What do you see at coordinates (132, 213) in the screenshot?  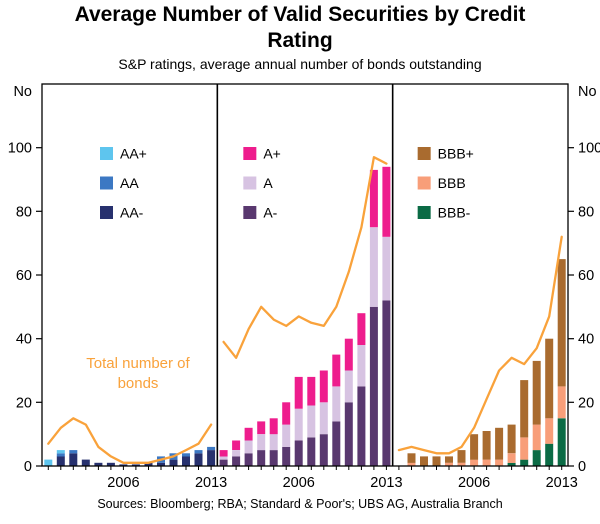 I see `legend-label-AA-: AA-` at bounding box center [132, 213].